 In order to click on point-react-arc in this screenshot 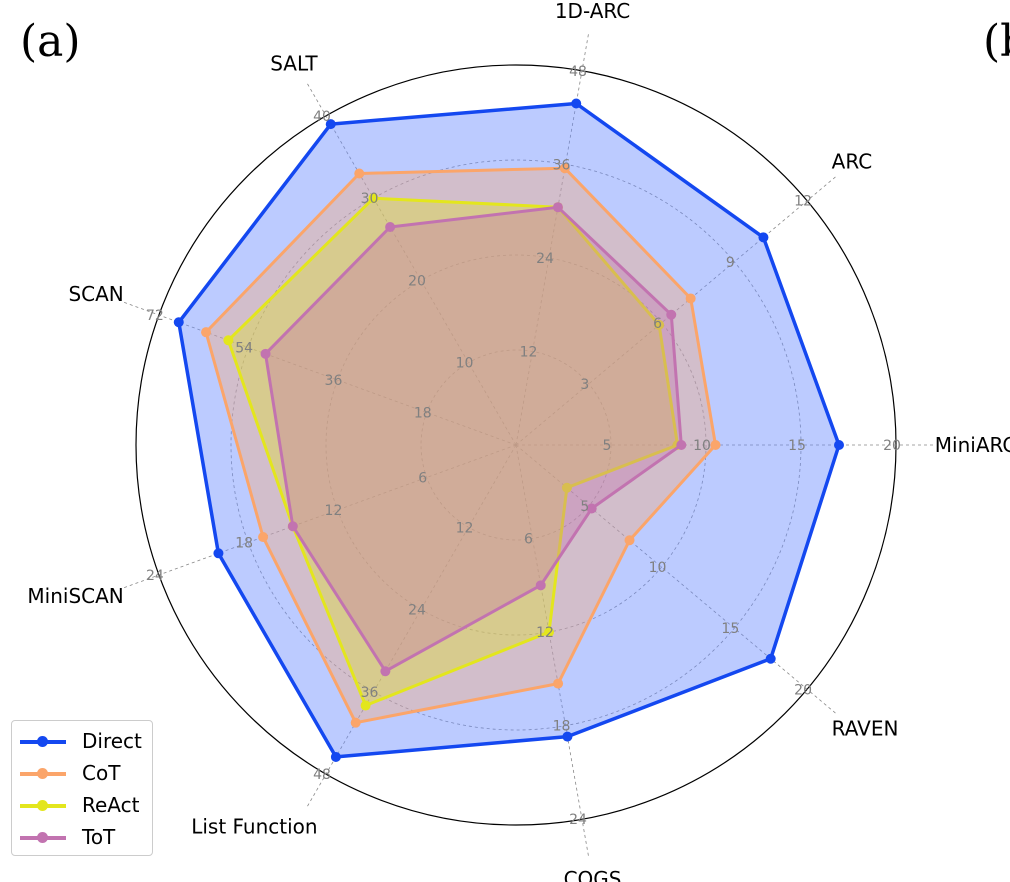, I will do `click(659, 324)`.